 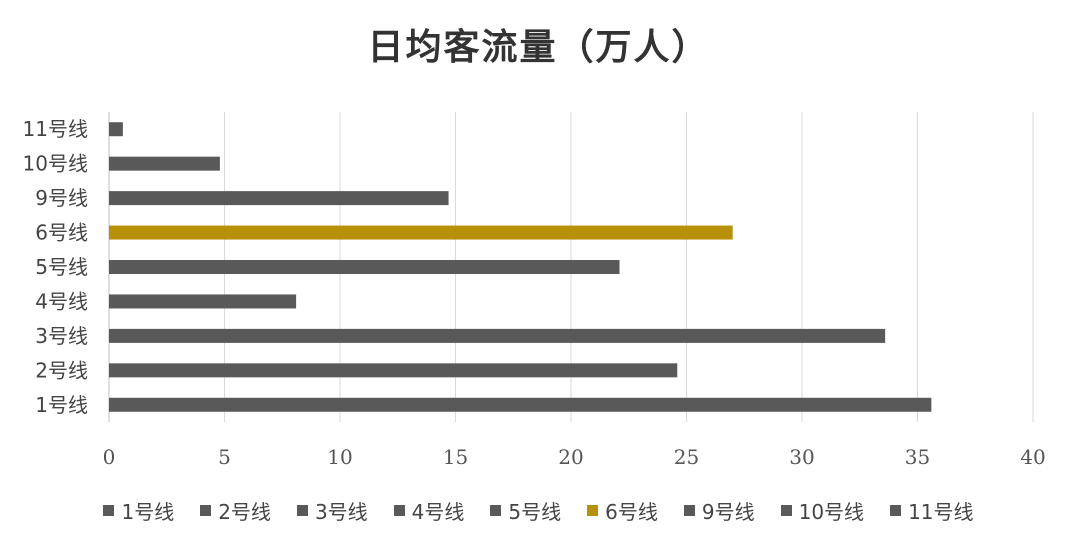 I want to click on category-label: 10号线, so click(x=55, y=164).